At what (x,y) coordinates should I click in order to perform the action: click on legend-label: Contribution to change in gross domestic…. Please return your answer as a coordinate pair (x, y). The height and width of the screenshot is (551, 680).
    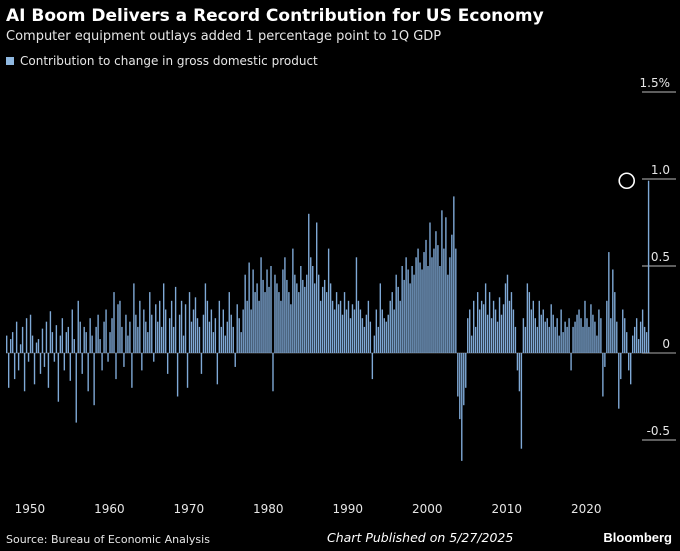
    Looking at the image, I should click on (169, 61).